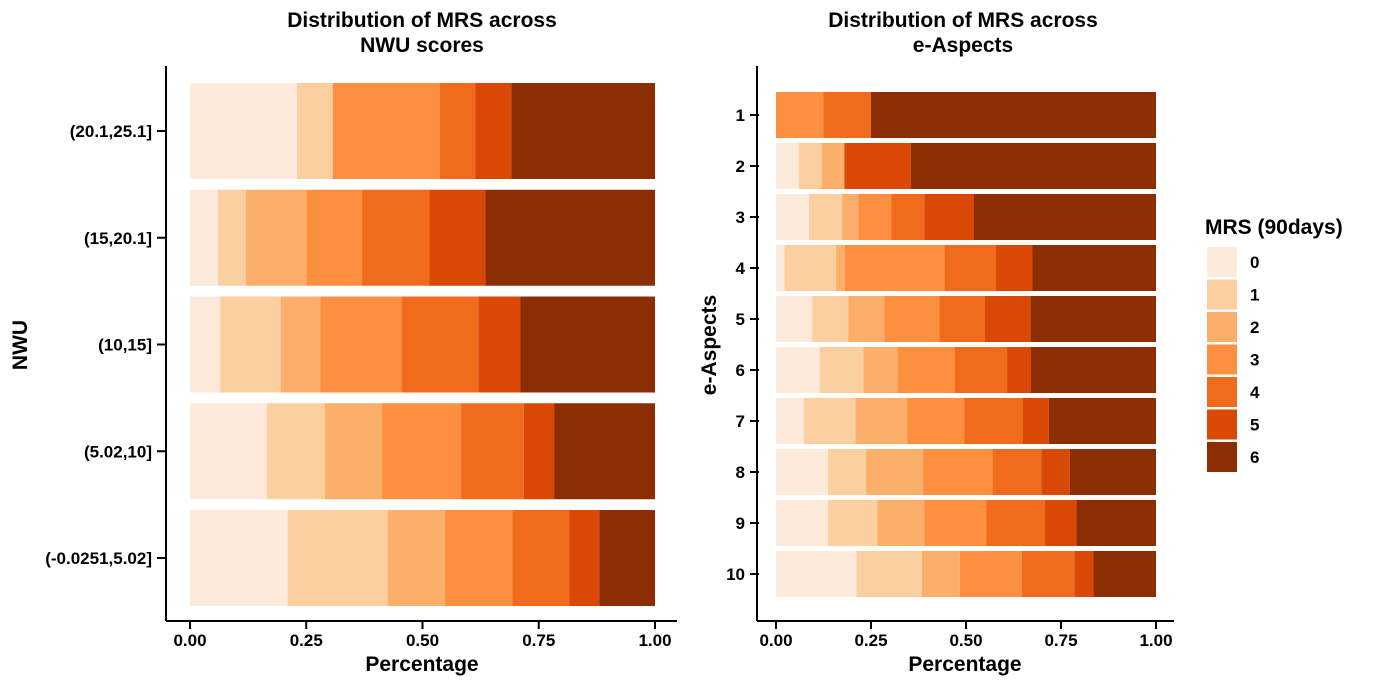 This screenshot has height=687, width=1377. What do you see at coordinates (189, 640) in the screenshot?
I see `nwu-x-tick-label: 0.00` at bounding box center [189, 640].